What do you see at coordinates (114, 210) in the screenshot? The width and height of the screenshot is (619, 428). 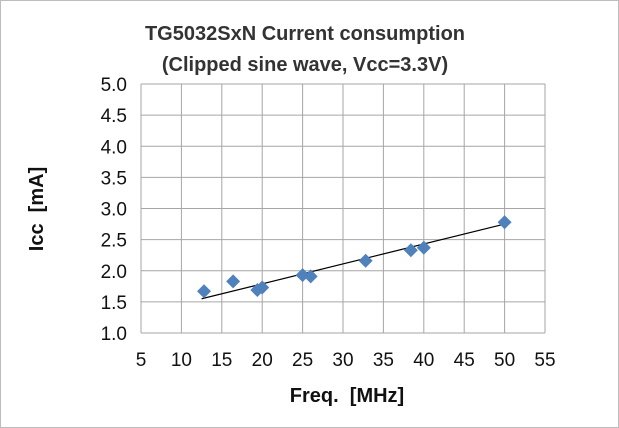 I see `y-tick-label: 3.0` at bounding box center [114, 210].